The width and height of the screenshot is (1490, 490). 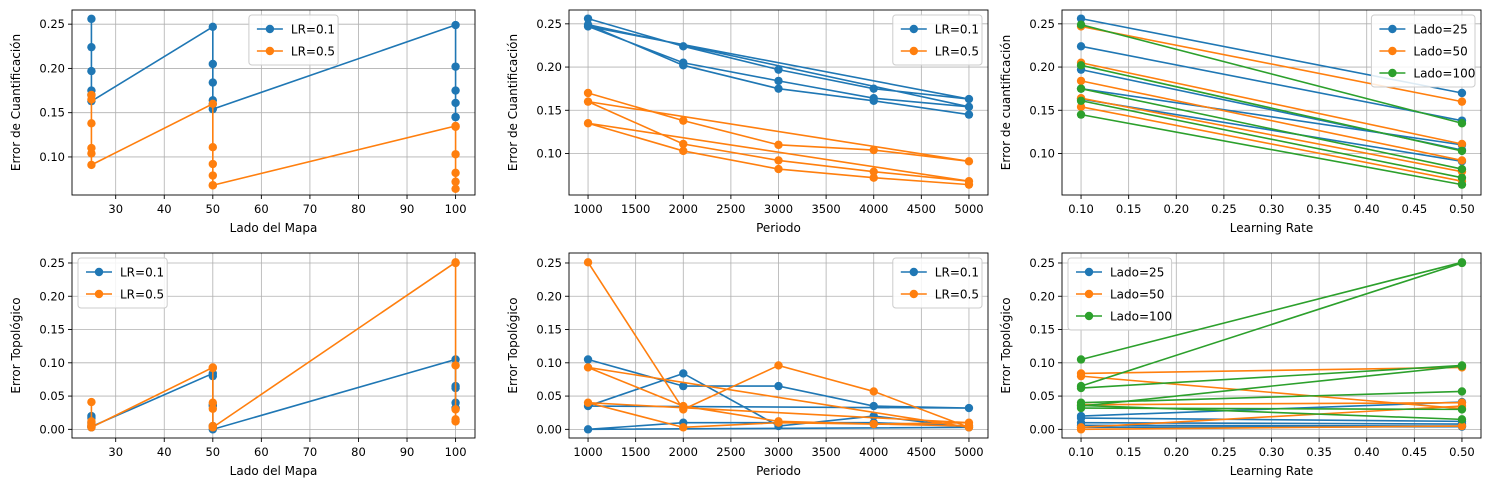 I want to click on x-tick: 30, so click(x=115, y=448).